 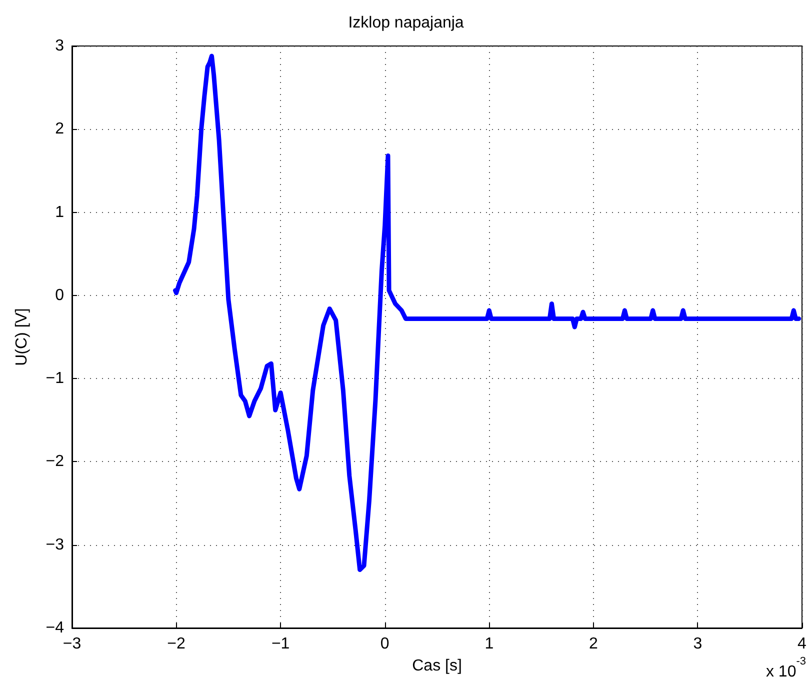 I want to click on y-tick-label: 0, so click(x=59, y=295).